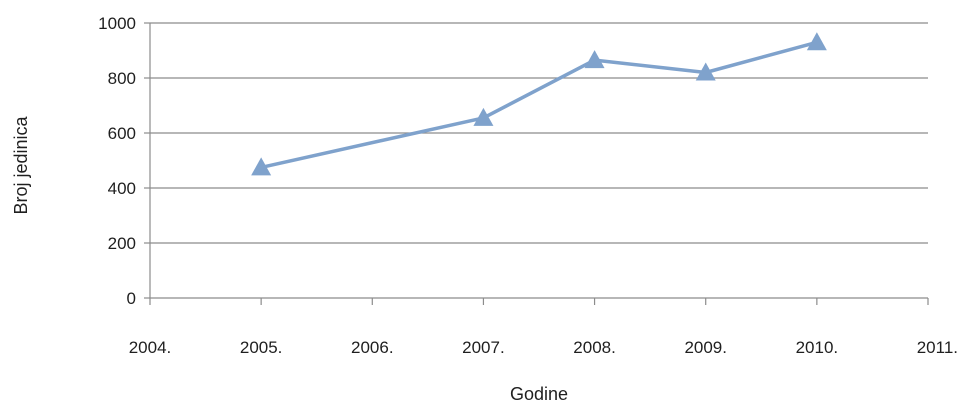 Image resolution: width=961 pixels, height=406 pixels. I want to click on x-tick-label: 2005., so click(261, 347).